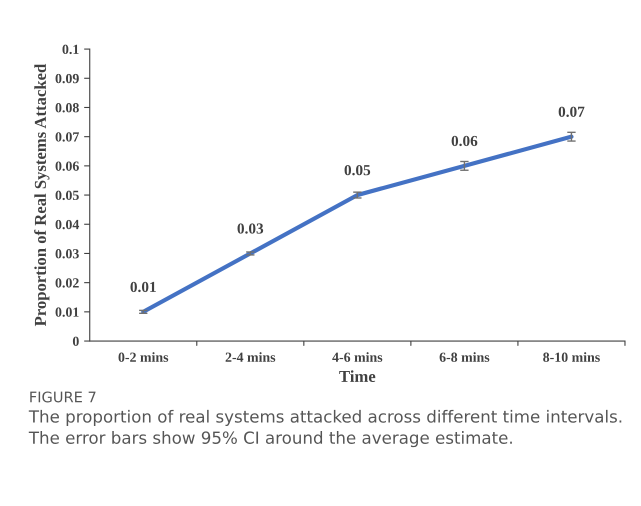 The width and height of the screenshot is (641, 506). What do you see at coordinates (67, 79) in the screenshot?
I see `y-tick-label: 0.09` at bounding box center [67, 79].